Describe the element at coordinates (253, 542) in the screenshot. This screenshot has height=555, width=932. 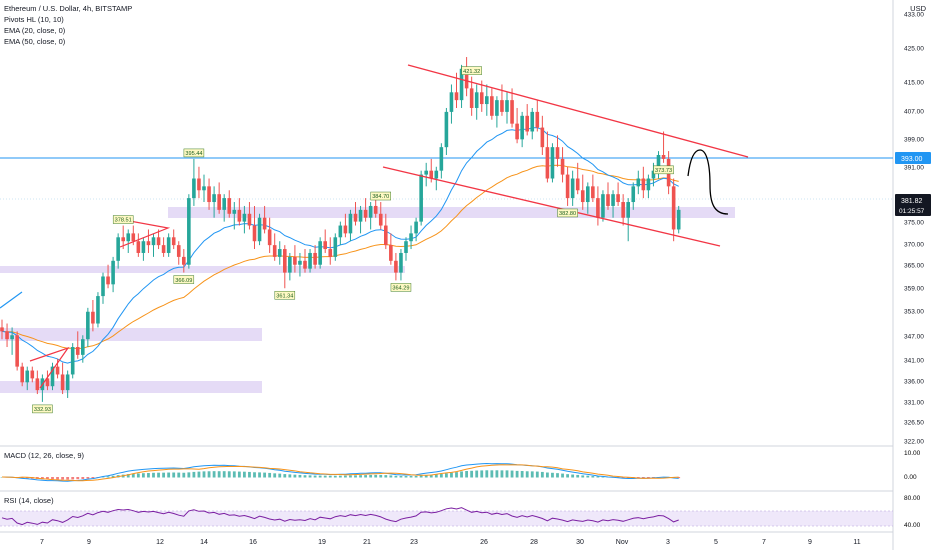
I see `date-tick-label: 16` at that location.